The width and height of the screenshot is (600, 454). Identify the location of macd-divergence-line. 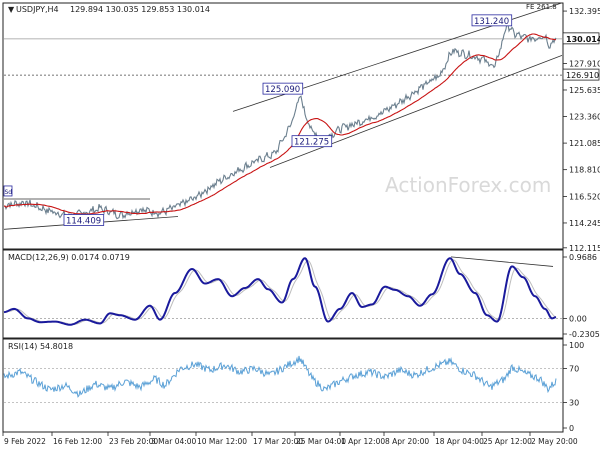
(502, 261).